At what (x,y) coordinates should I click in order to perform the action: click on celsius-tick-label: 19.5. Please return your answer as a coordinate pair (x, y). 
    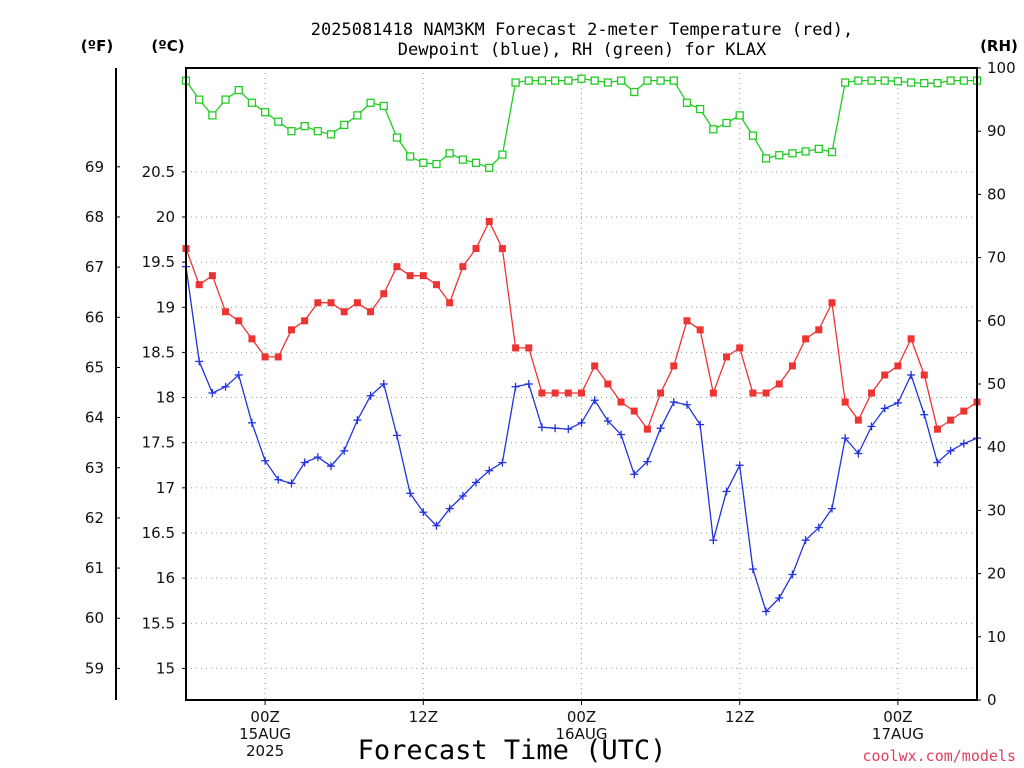
    Looking at the image, I should click on (158, 262).